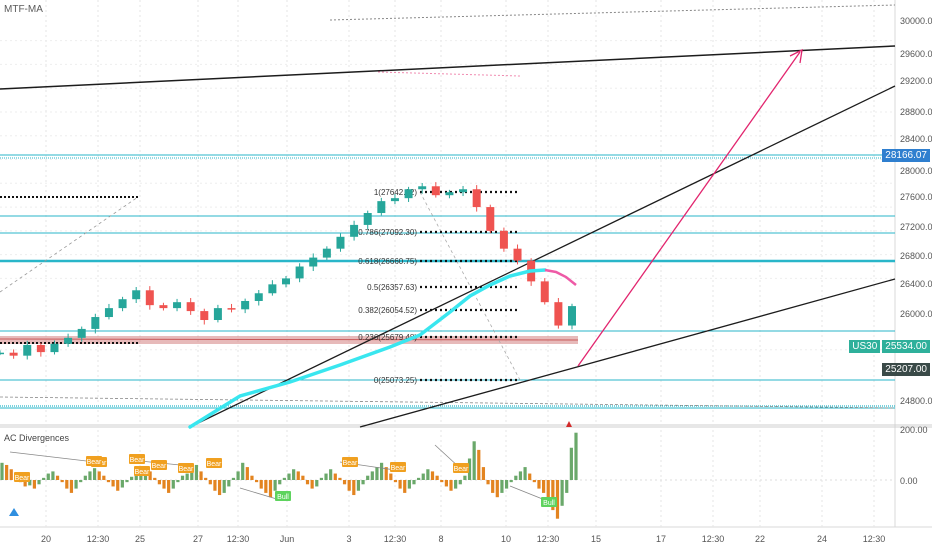 This screenshot has width=932, height=555. Describe the element at coordinates (448, 67) in the screenshot. I see `trend-line-top` at that location.